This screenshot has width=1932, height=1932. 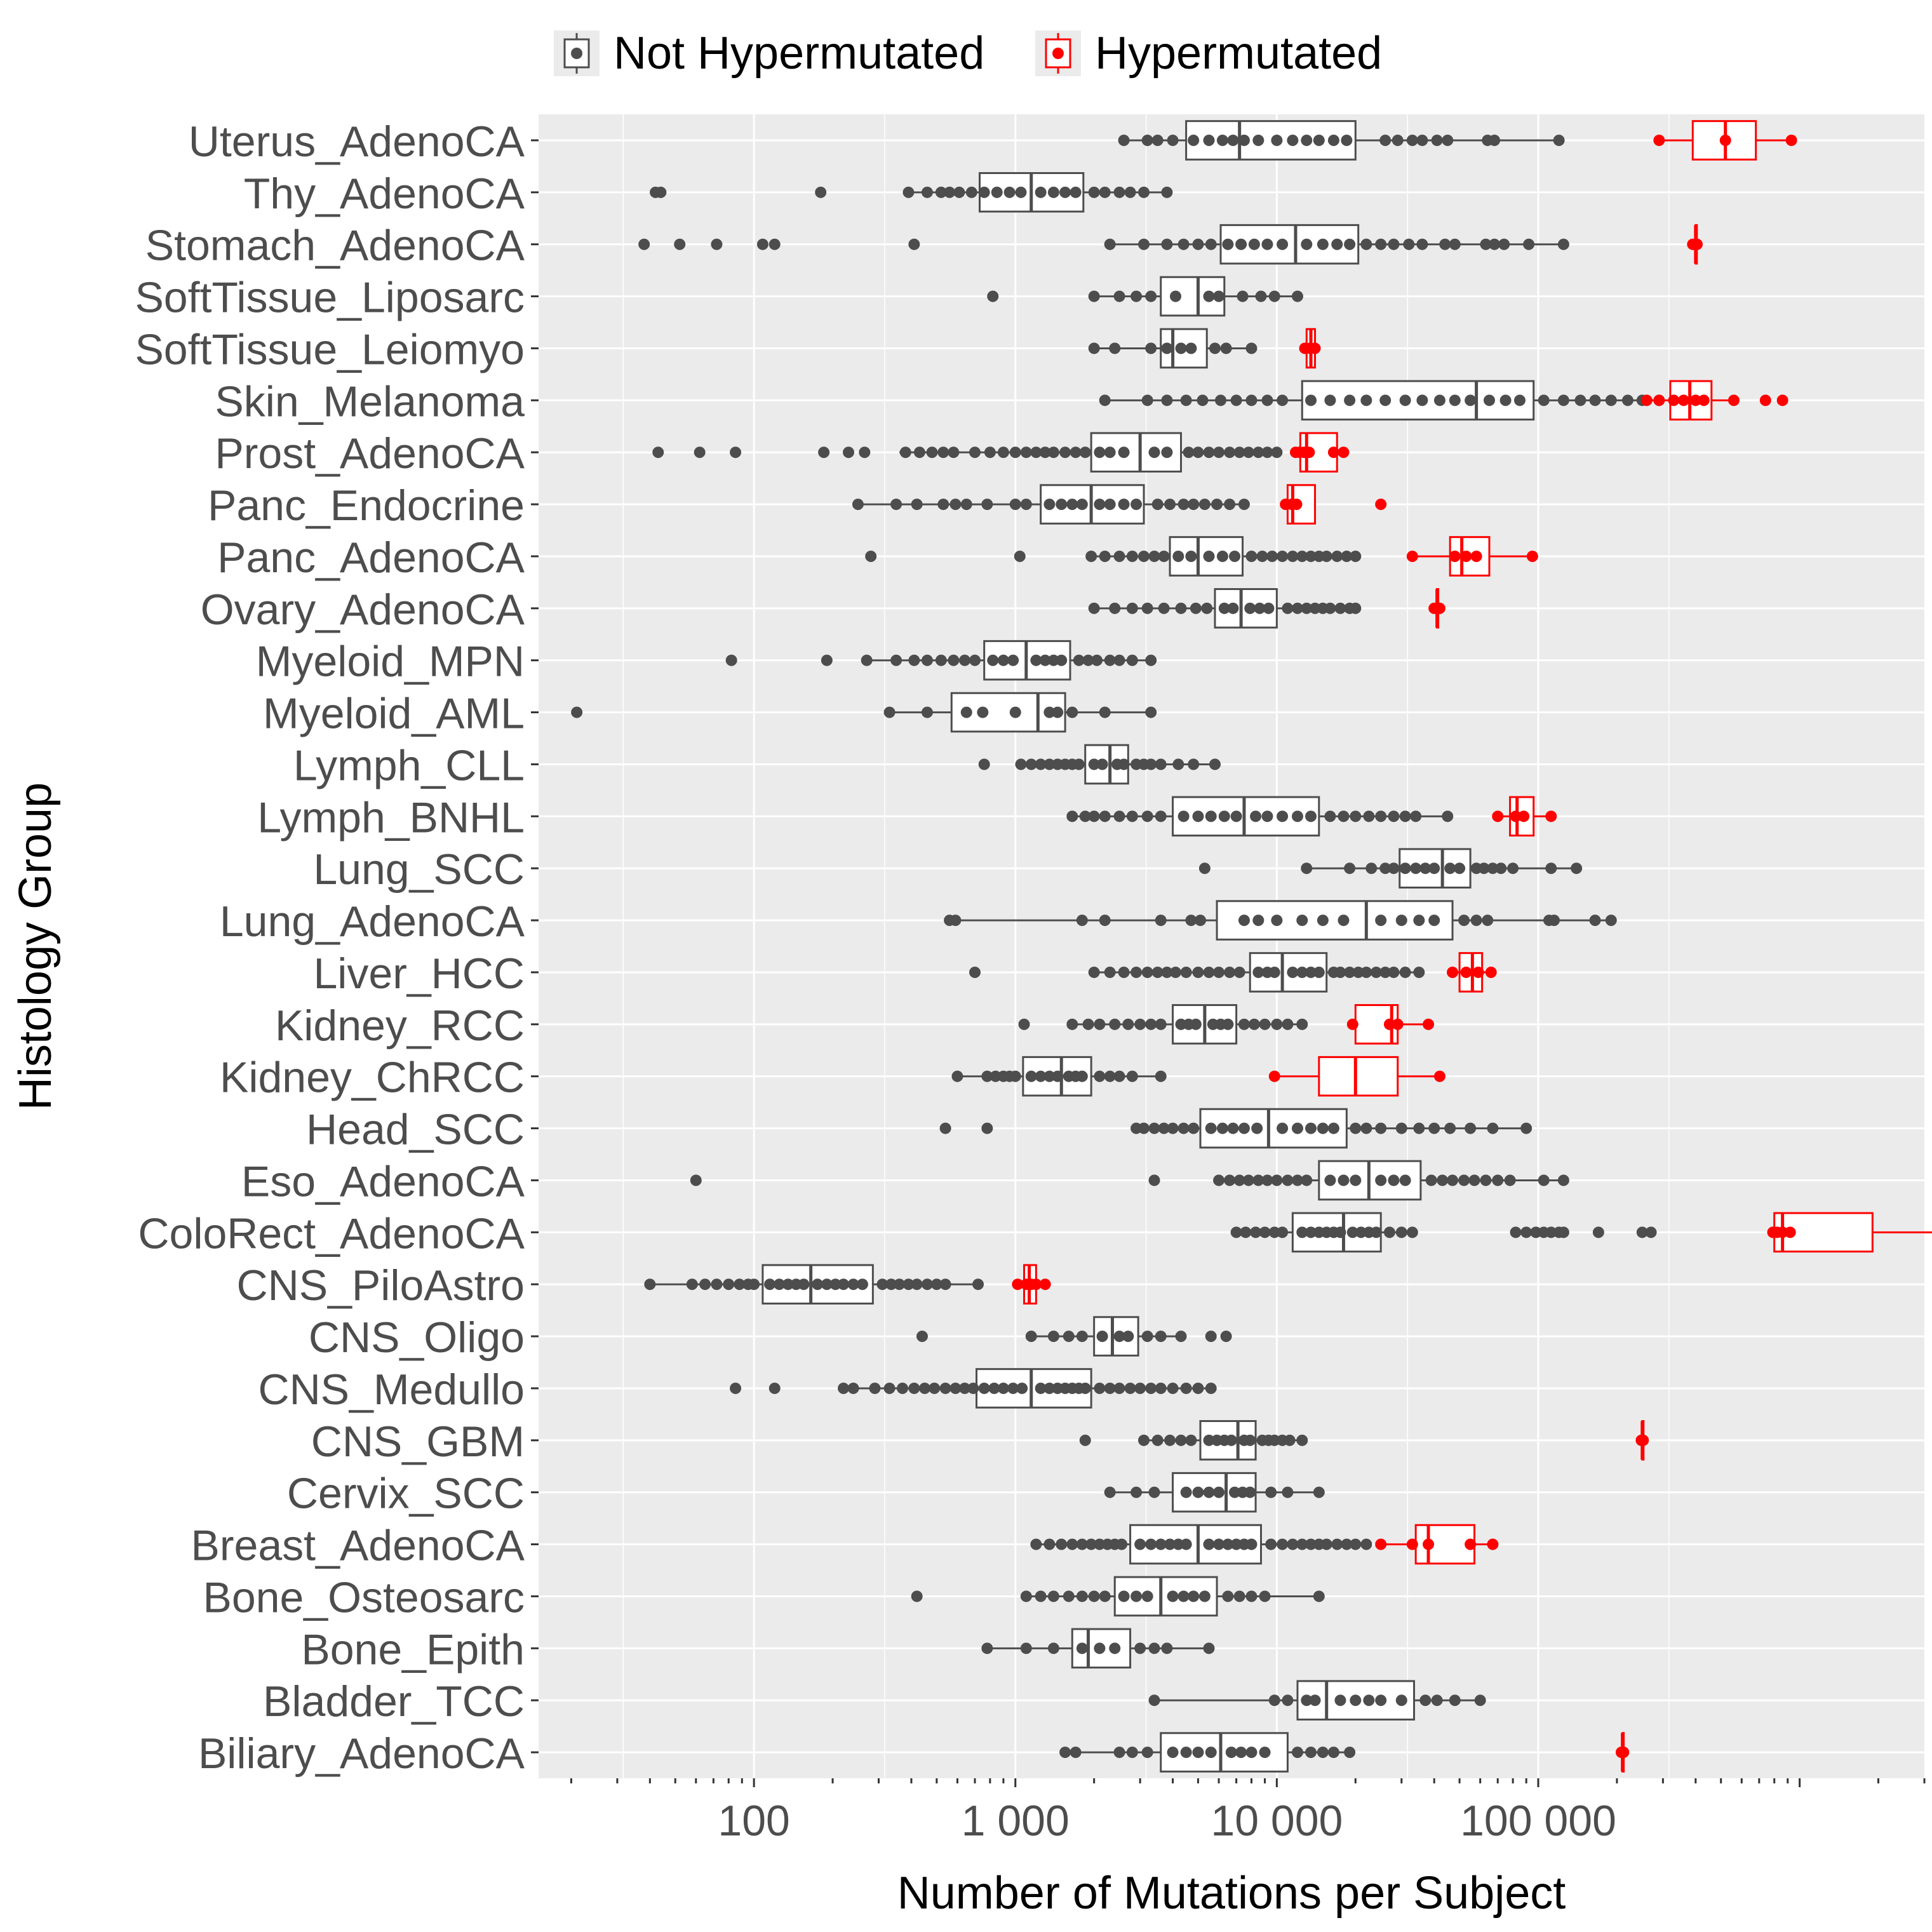 I want to click on legend-entry-not-hypermutated: Not Hypermutated, so click(x=769, y=53).